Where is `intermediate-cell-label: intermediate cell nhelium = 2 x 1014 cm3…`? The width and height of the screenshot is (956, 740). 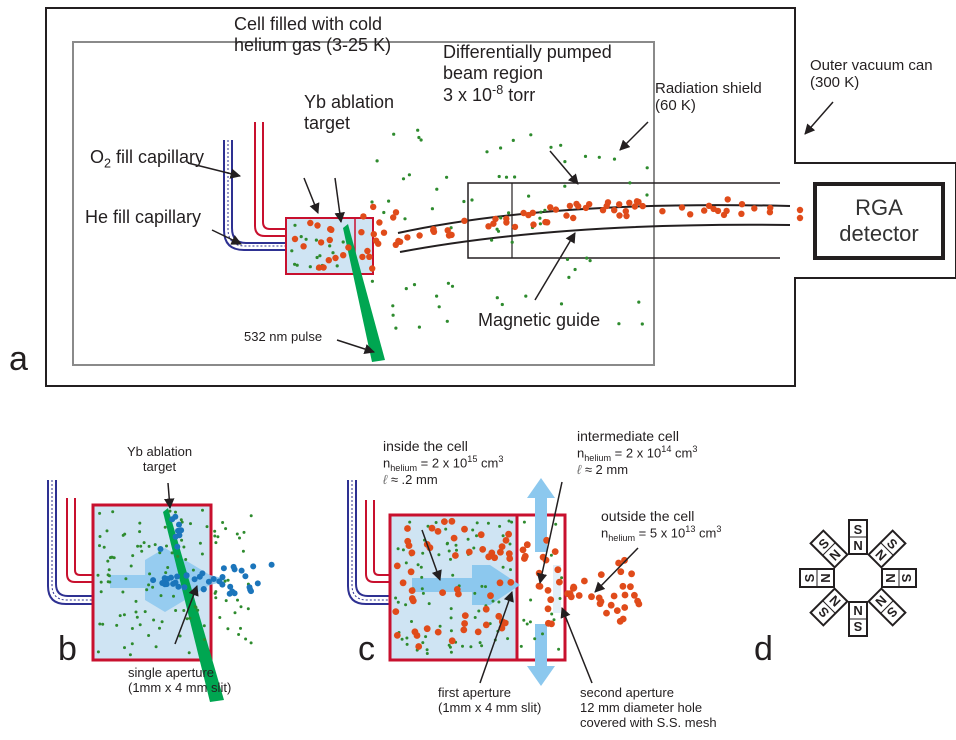
intermediate-cell-label: intermediate cell nhelium = 2 x 1014 cm3… is located at coordinates (637, 453).